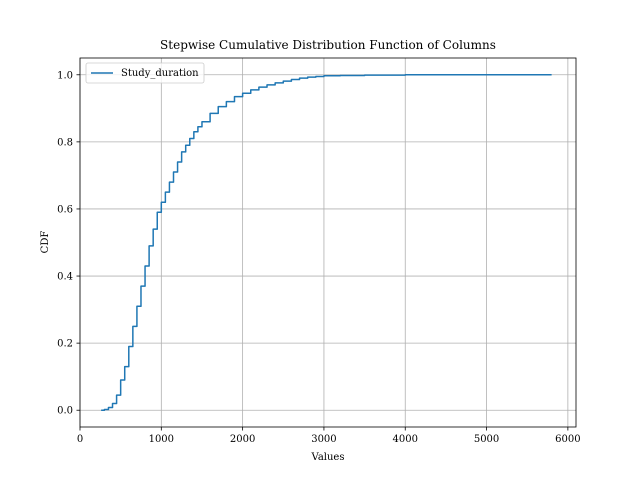 Image resolution: width=640 pixels, height=480 pixels. I want to click on y-tick-label: 0.2, so click(65, 344).